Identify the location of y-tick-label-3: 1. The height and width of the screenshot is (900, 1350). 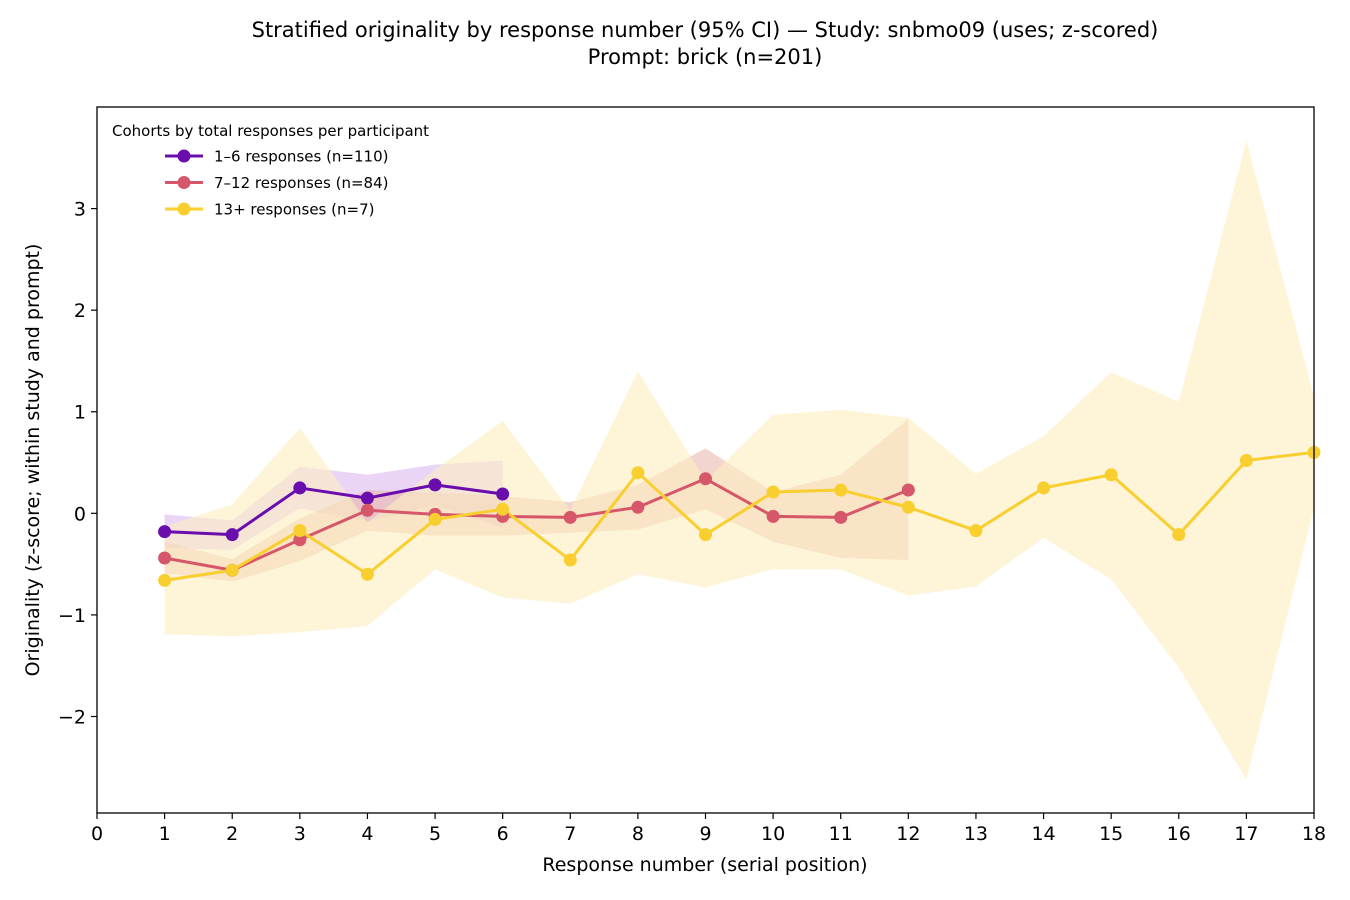
(80, 413).